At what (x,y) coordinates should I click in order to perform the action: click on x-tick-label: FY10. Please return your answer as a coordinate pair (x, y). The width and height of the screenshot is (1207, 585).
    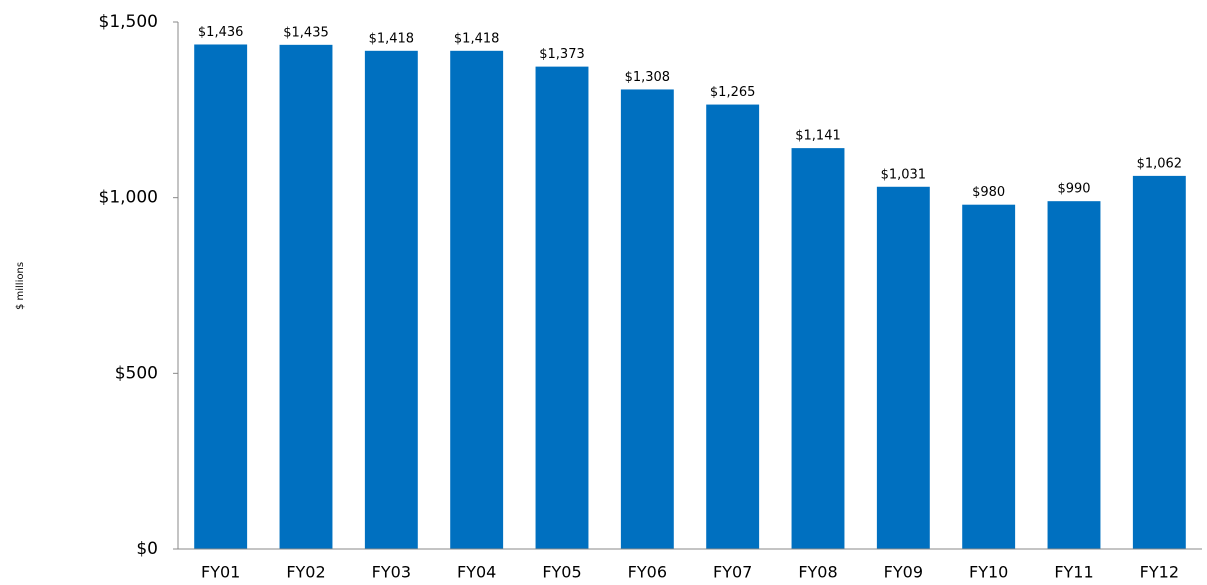
    Looking at the image, I should click on (988, 572).